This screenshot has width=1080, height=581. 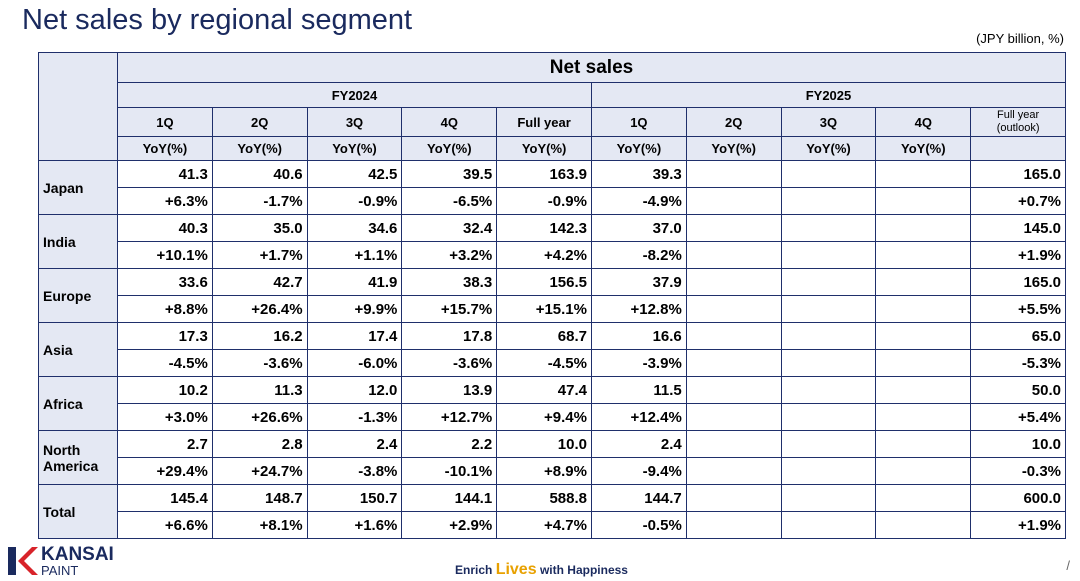 What do you see at coordinates (259, 201) in the screenshot?
I see `cell: -1.7%` at bounding box center [259, 201].